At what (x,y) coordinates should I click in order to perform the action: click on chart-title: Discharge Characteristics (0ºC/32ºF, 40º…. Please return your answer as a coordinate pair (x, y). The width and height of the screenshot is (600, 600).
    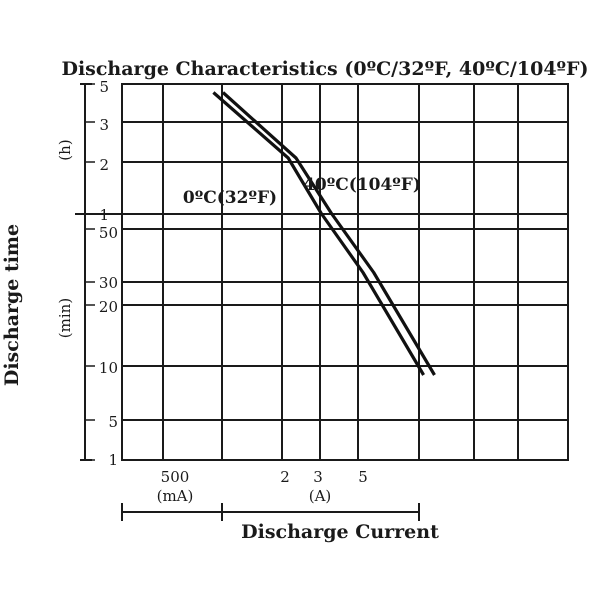
    Looking at the image, I should click on (324, 69).